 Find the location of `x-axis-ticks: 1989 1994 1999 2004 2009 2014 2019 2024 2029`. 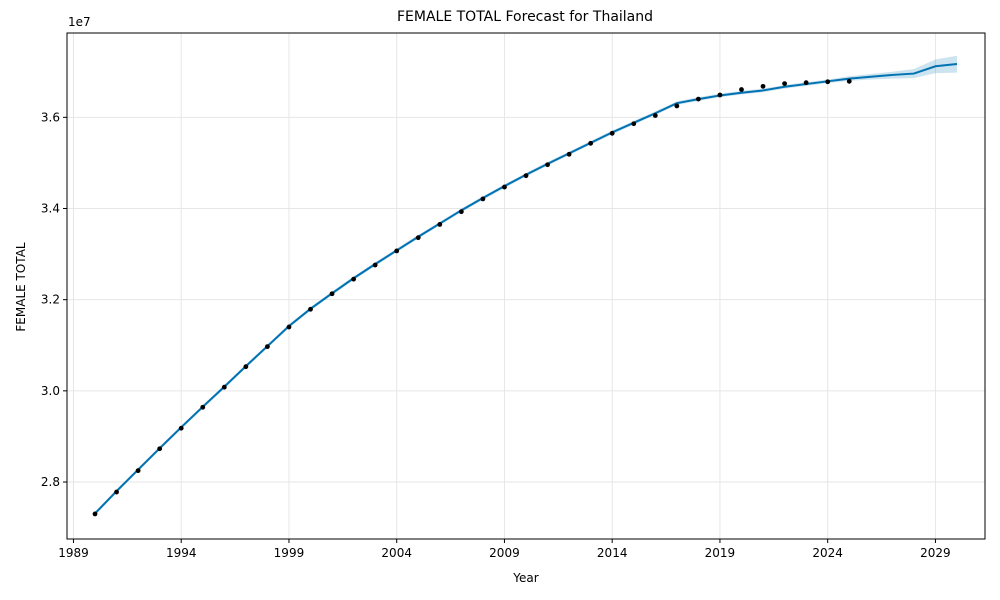

x-axis-ticks: 1989 1994 1999 2004 2009 2014 2019 2024 2029 is located at coordinates (504, 549).